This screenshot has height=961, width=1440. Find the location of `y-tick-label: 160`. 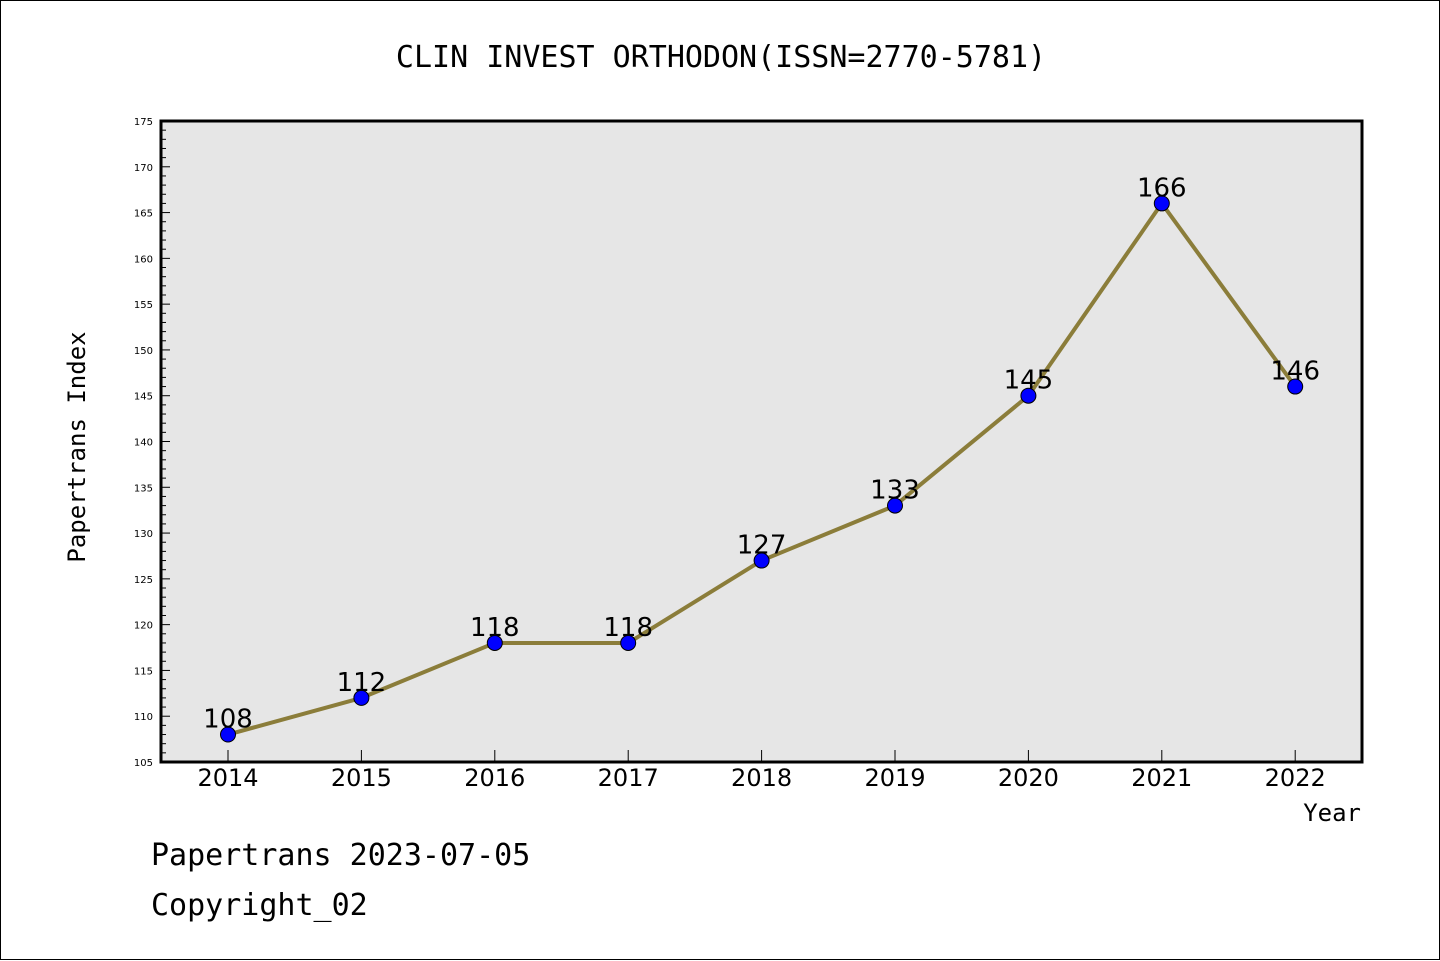

y-tick-label: 160 is located at coordinates (143, 259).